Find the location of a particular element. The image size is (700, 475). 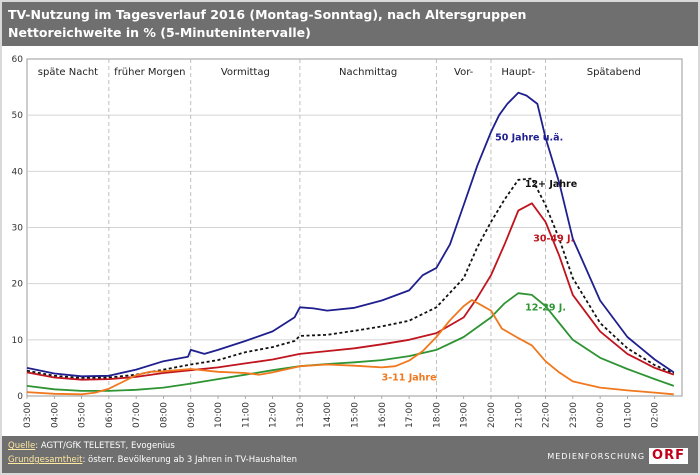

period-label: Vor- is located at coordinates (464, 72).